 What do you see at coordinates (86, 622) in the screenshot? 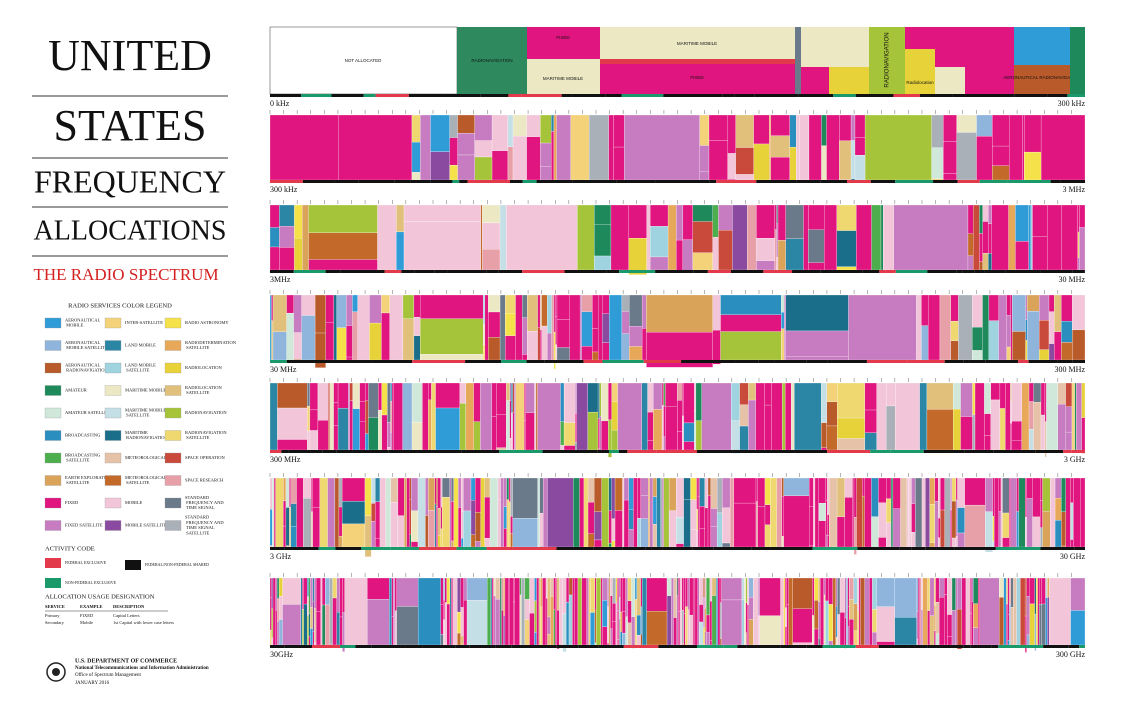
I see `table-cell: Mobile` at bounding box center [86, 622].